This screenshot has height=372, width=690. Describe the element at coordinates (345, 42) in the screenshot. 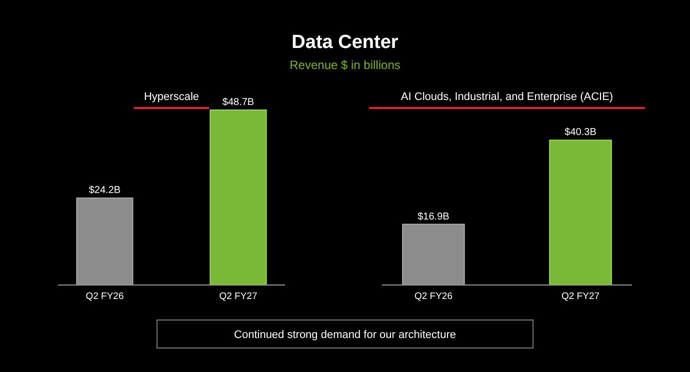

I see `text: Data Center` at that location.